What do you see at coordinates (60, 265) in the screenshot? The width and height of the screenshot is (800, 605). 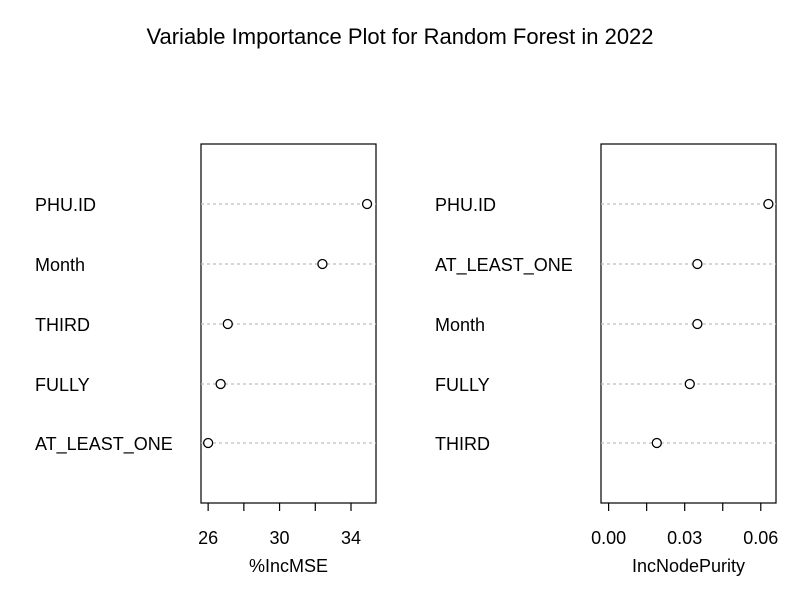 I see `incmse-category-label: Month` at bounding box center [60, 265].